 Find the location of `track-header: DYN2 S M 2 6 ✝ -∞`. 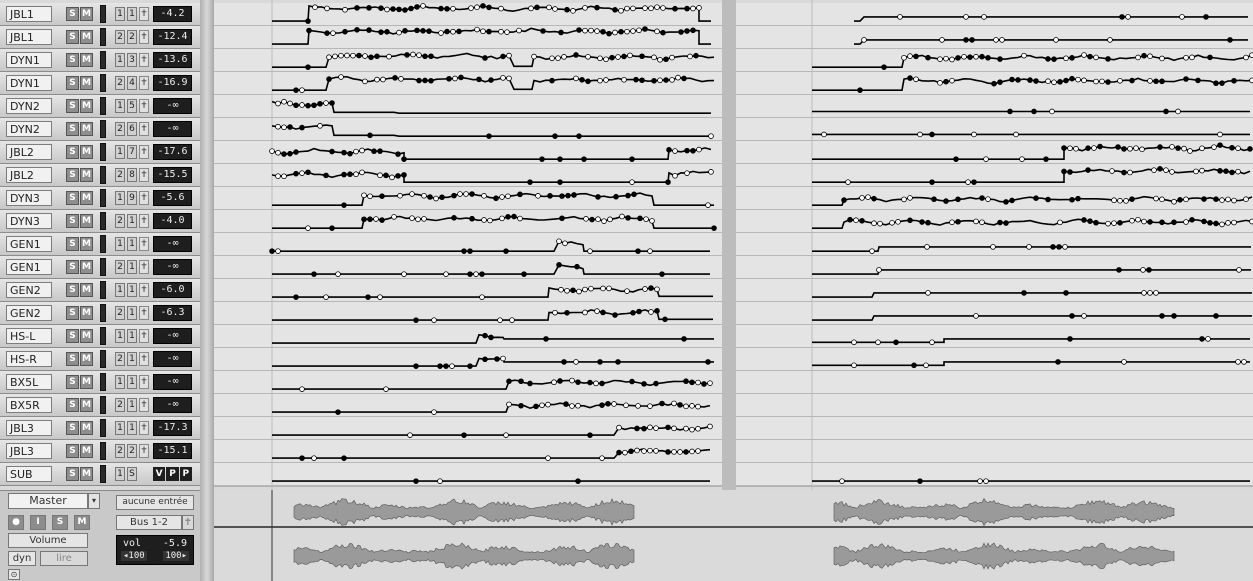

track-header: DYN2 S M 2 6 ✝ -∞ is located at coordinates (100, 129).